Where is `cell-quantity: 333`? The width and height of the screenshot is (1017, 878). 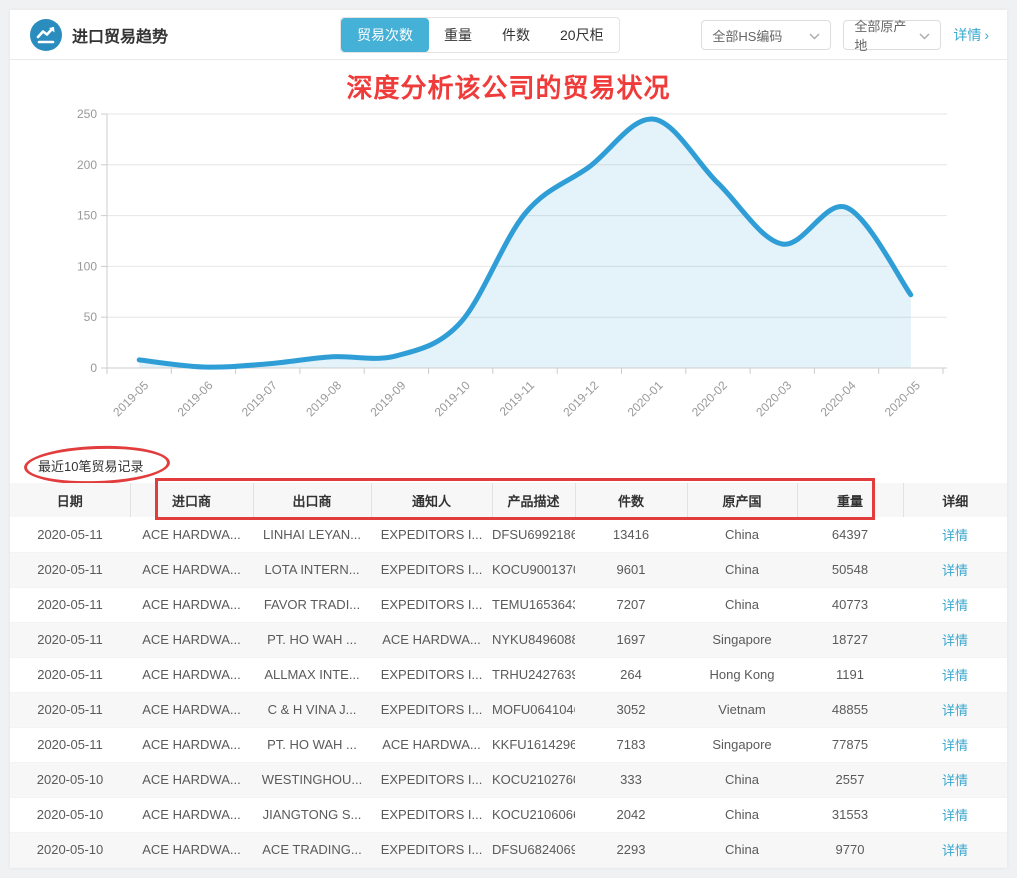
cell-quantity: 333 is located at coordinates (631, 779).